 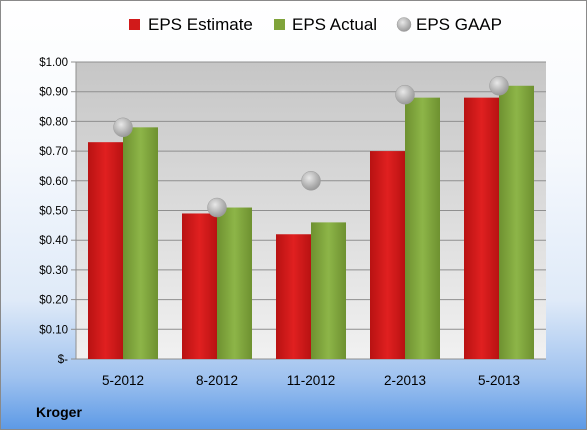 What do you see at coordinates (53, 271) in the screenshot?
I see `y-tick-label: $0.30` at bounding box center [53, 271].